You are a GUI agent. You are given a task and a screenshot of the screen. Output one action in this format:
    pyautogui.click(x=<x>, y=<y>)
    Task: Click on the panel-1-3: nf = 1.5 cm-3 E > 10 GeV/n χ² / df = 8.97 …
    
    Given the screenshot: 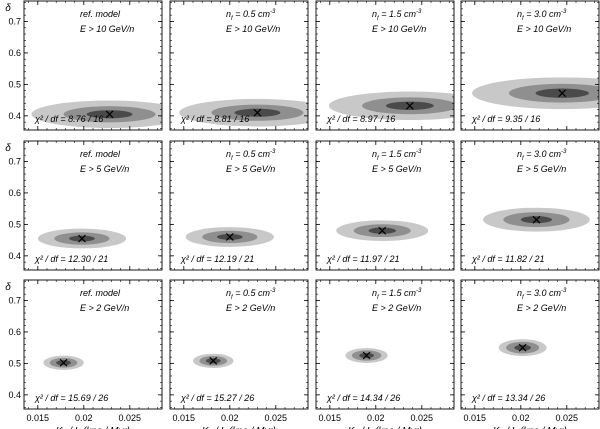 What is the action you would take?
    pyautogui.click(x=385, y=65)
    